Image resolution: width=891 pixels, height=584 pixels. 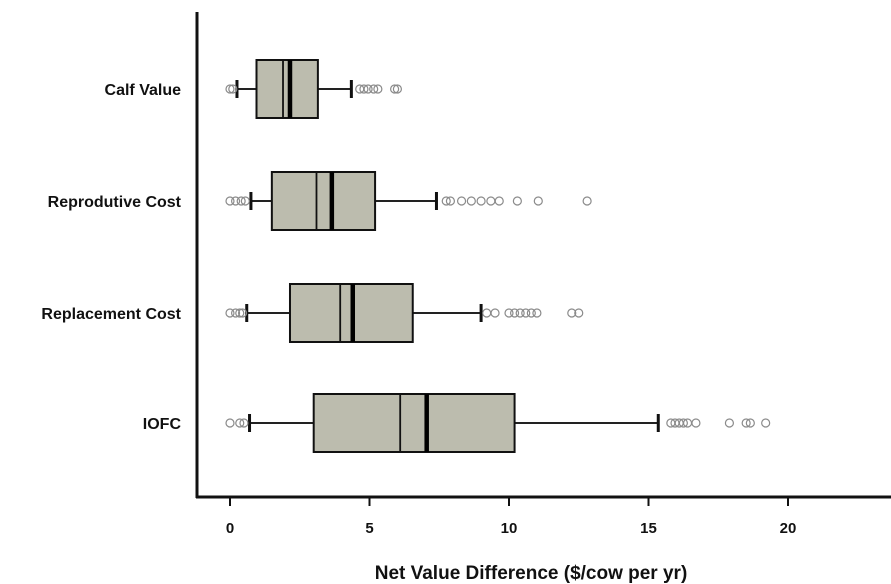 I want to click on x-tick-label: 20, so click(x=788, y=528).